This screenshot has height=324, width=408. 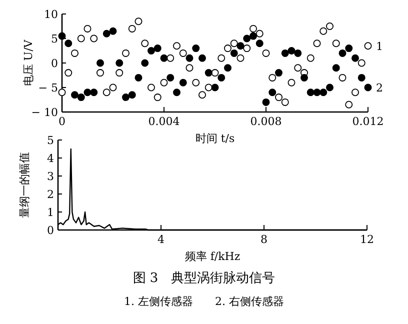 What do you see at coordinates (24, 185) in the screenshot?
I see `y-axis-title: 量纲一的幅值` at bounding box center [24, 185].